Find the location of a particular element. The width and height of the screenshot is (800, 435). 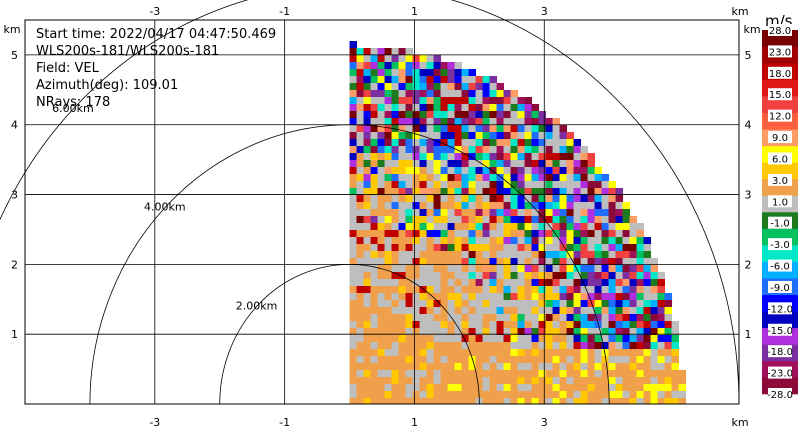

y-tick-label-right: 4 is located at coordinates (748, 125).